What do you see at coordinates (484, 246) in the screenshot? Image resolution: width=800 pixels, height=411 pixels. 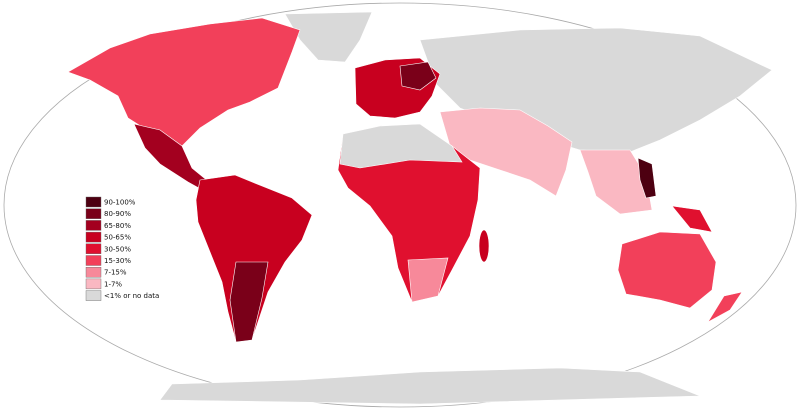 I see `madagascar` at bounding box center [484, 246].